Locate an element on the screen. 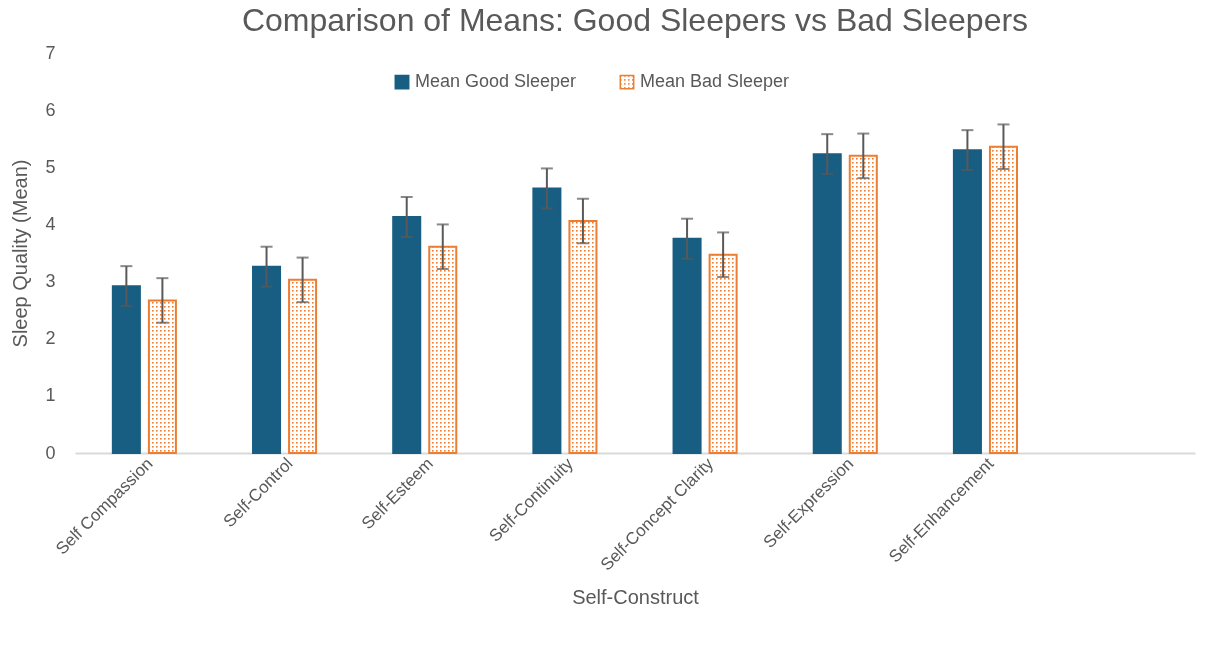  y-tick-label: 2 is located at coordinates (50, 338).